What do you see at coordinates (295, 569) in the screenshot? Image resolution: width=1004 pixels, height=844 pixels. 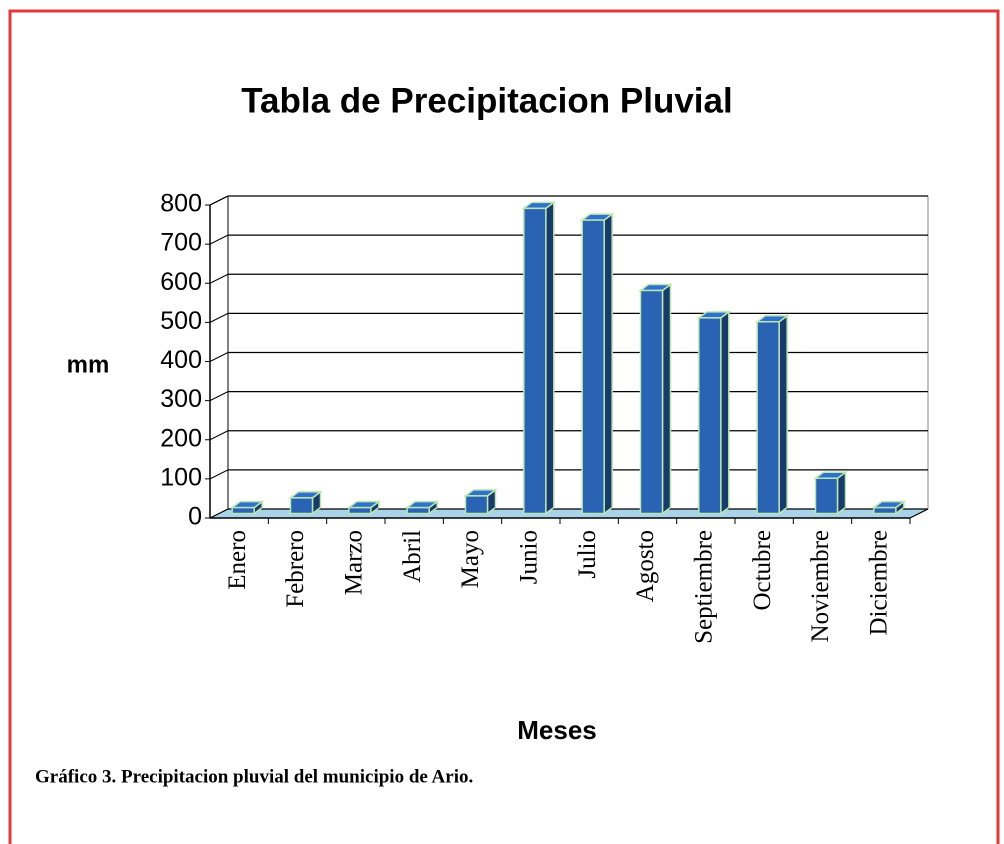 I see `x-tick-label: Febrero` at bounding box center [295, 569].